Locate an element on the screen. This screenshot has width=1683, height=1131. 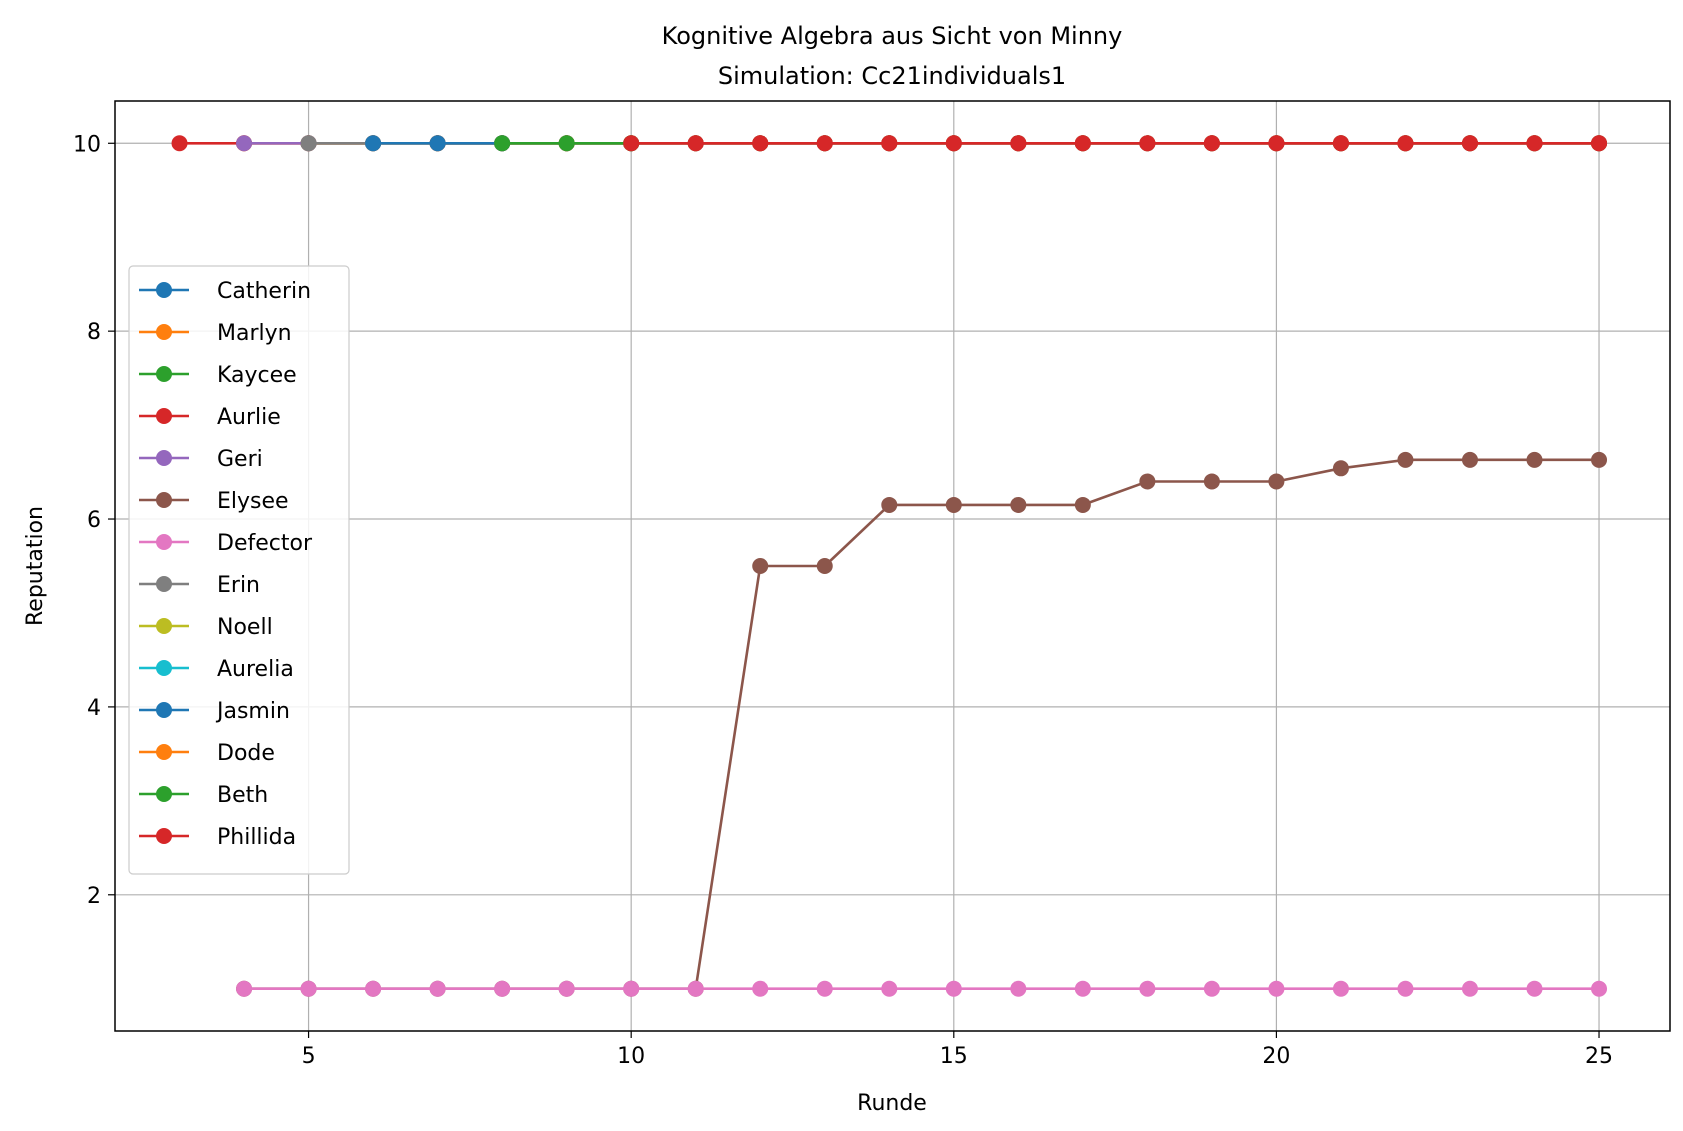
legend-item: Phillida is located at coordinates (217, 837).